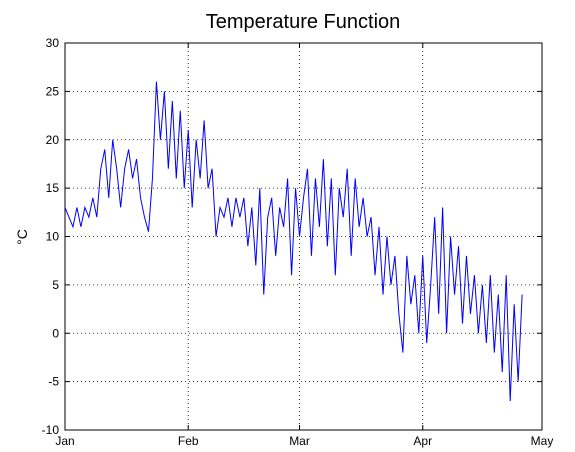  What do you see at coordinates (53, 188) in the screenshot?
I see `y-tick-label: 15` at bounding box center [53, 188].